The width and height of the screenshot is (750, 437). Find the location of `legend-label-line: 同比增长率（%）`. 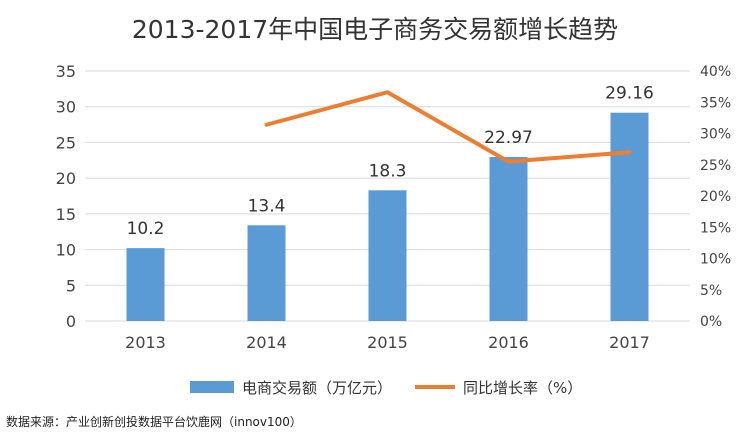

legend-label-line: 同比增长率（%） is located at coordinates (522, 388).